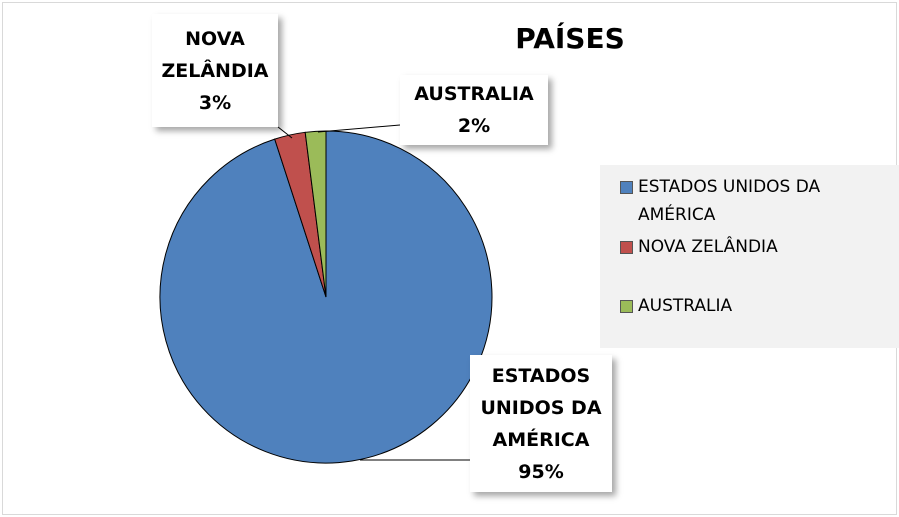  I want to click on legend-label: ESTADOS UNIDOS DA AMÉRICA, so click(729, 201).